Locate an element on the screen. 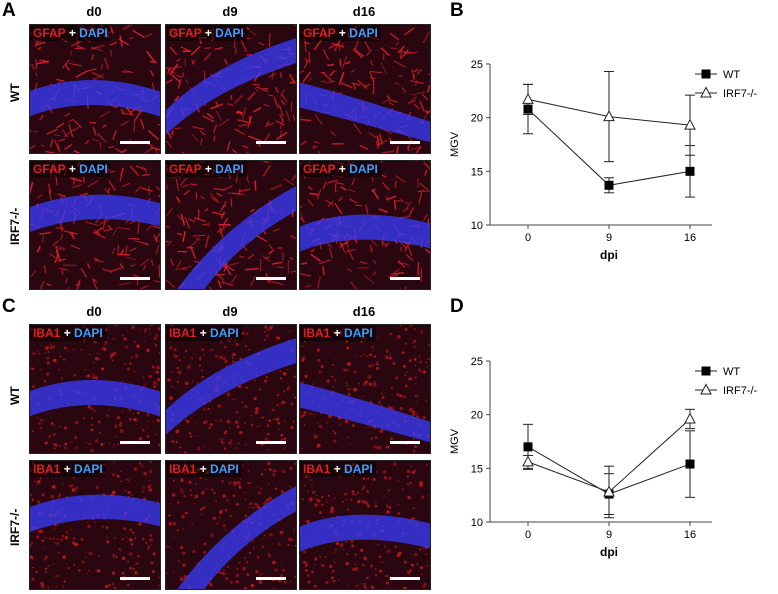 The height and width of the screenshot is (594, 778). micrograph-gfap-irf7-d9: GFAP + DAPI is located at coordinates (231, 225).